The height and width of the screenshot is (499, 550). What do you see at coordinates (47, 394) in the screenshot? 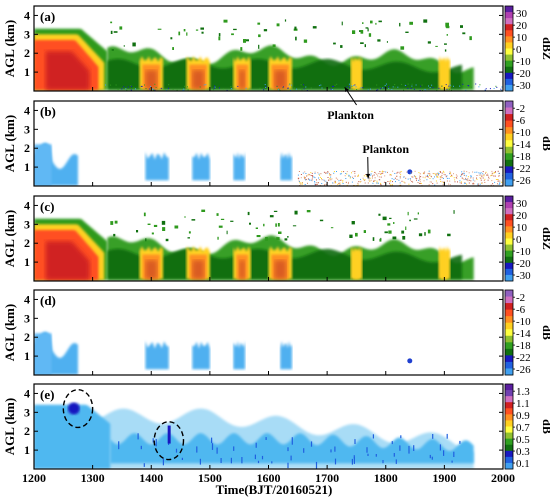
I see `panel-label: (e)` at bounding box center [47, 394].